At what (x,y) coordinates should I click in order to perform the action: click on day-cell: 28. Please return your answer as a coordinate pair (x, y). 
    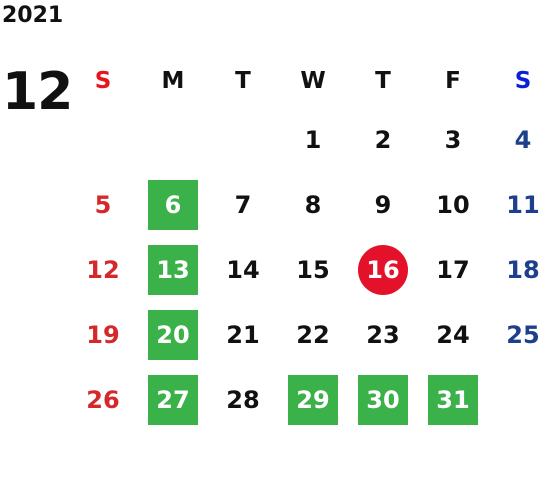
    Looking at the image, I should click on (243, 399).